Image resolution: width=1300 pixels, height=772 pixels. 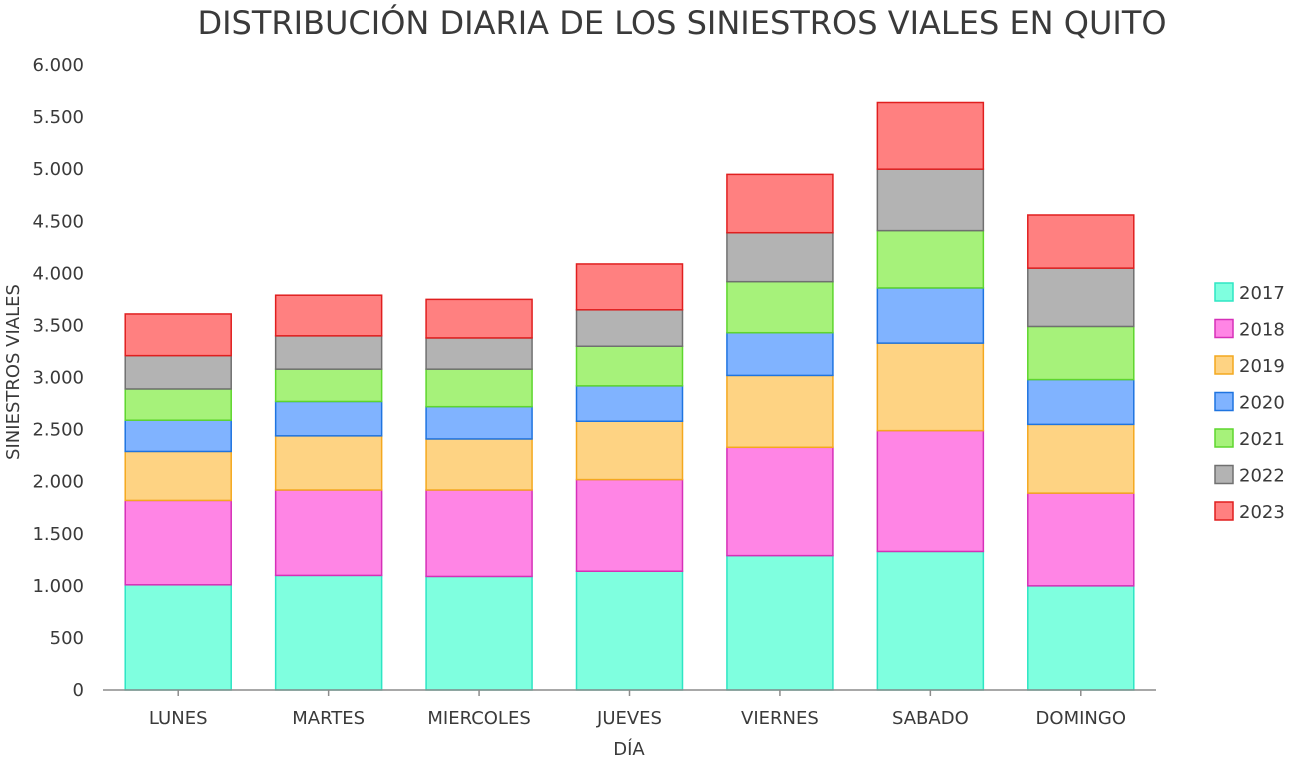 What do you see at coordinates (13, 372) in the screenshot?
I see `y-axis-title: SINIESTROS VIALES` at bounding box center [13, 372].